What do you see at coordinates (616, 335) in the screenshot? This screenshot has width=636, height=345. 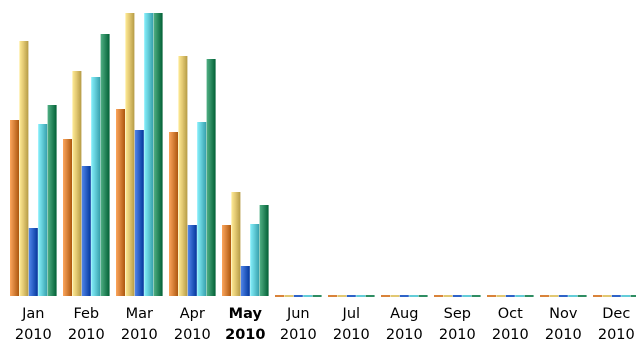 I see `tick-label-dec-year: 2010` at bounding box center [616, 335].